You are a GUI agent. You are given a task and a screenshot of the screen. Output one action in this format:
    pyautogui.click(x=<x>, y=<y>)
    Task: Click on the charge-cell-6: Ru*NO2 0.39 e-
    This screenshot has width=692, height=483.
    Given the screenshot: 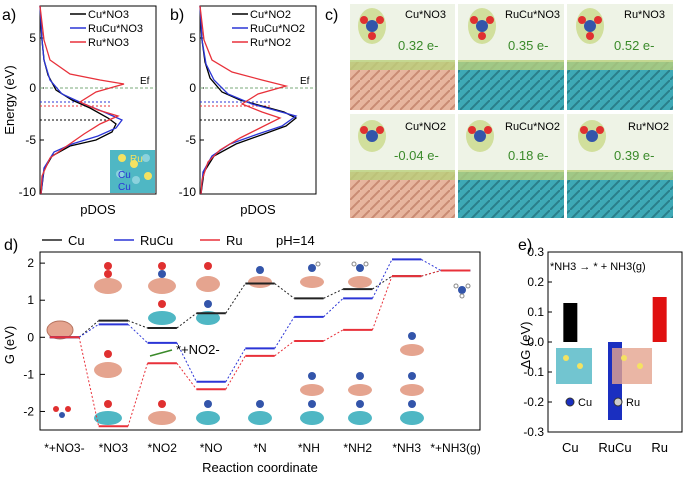 What is the action you would take?
    pyautogui.click(x=620, y=166)
    